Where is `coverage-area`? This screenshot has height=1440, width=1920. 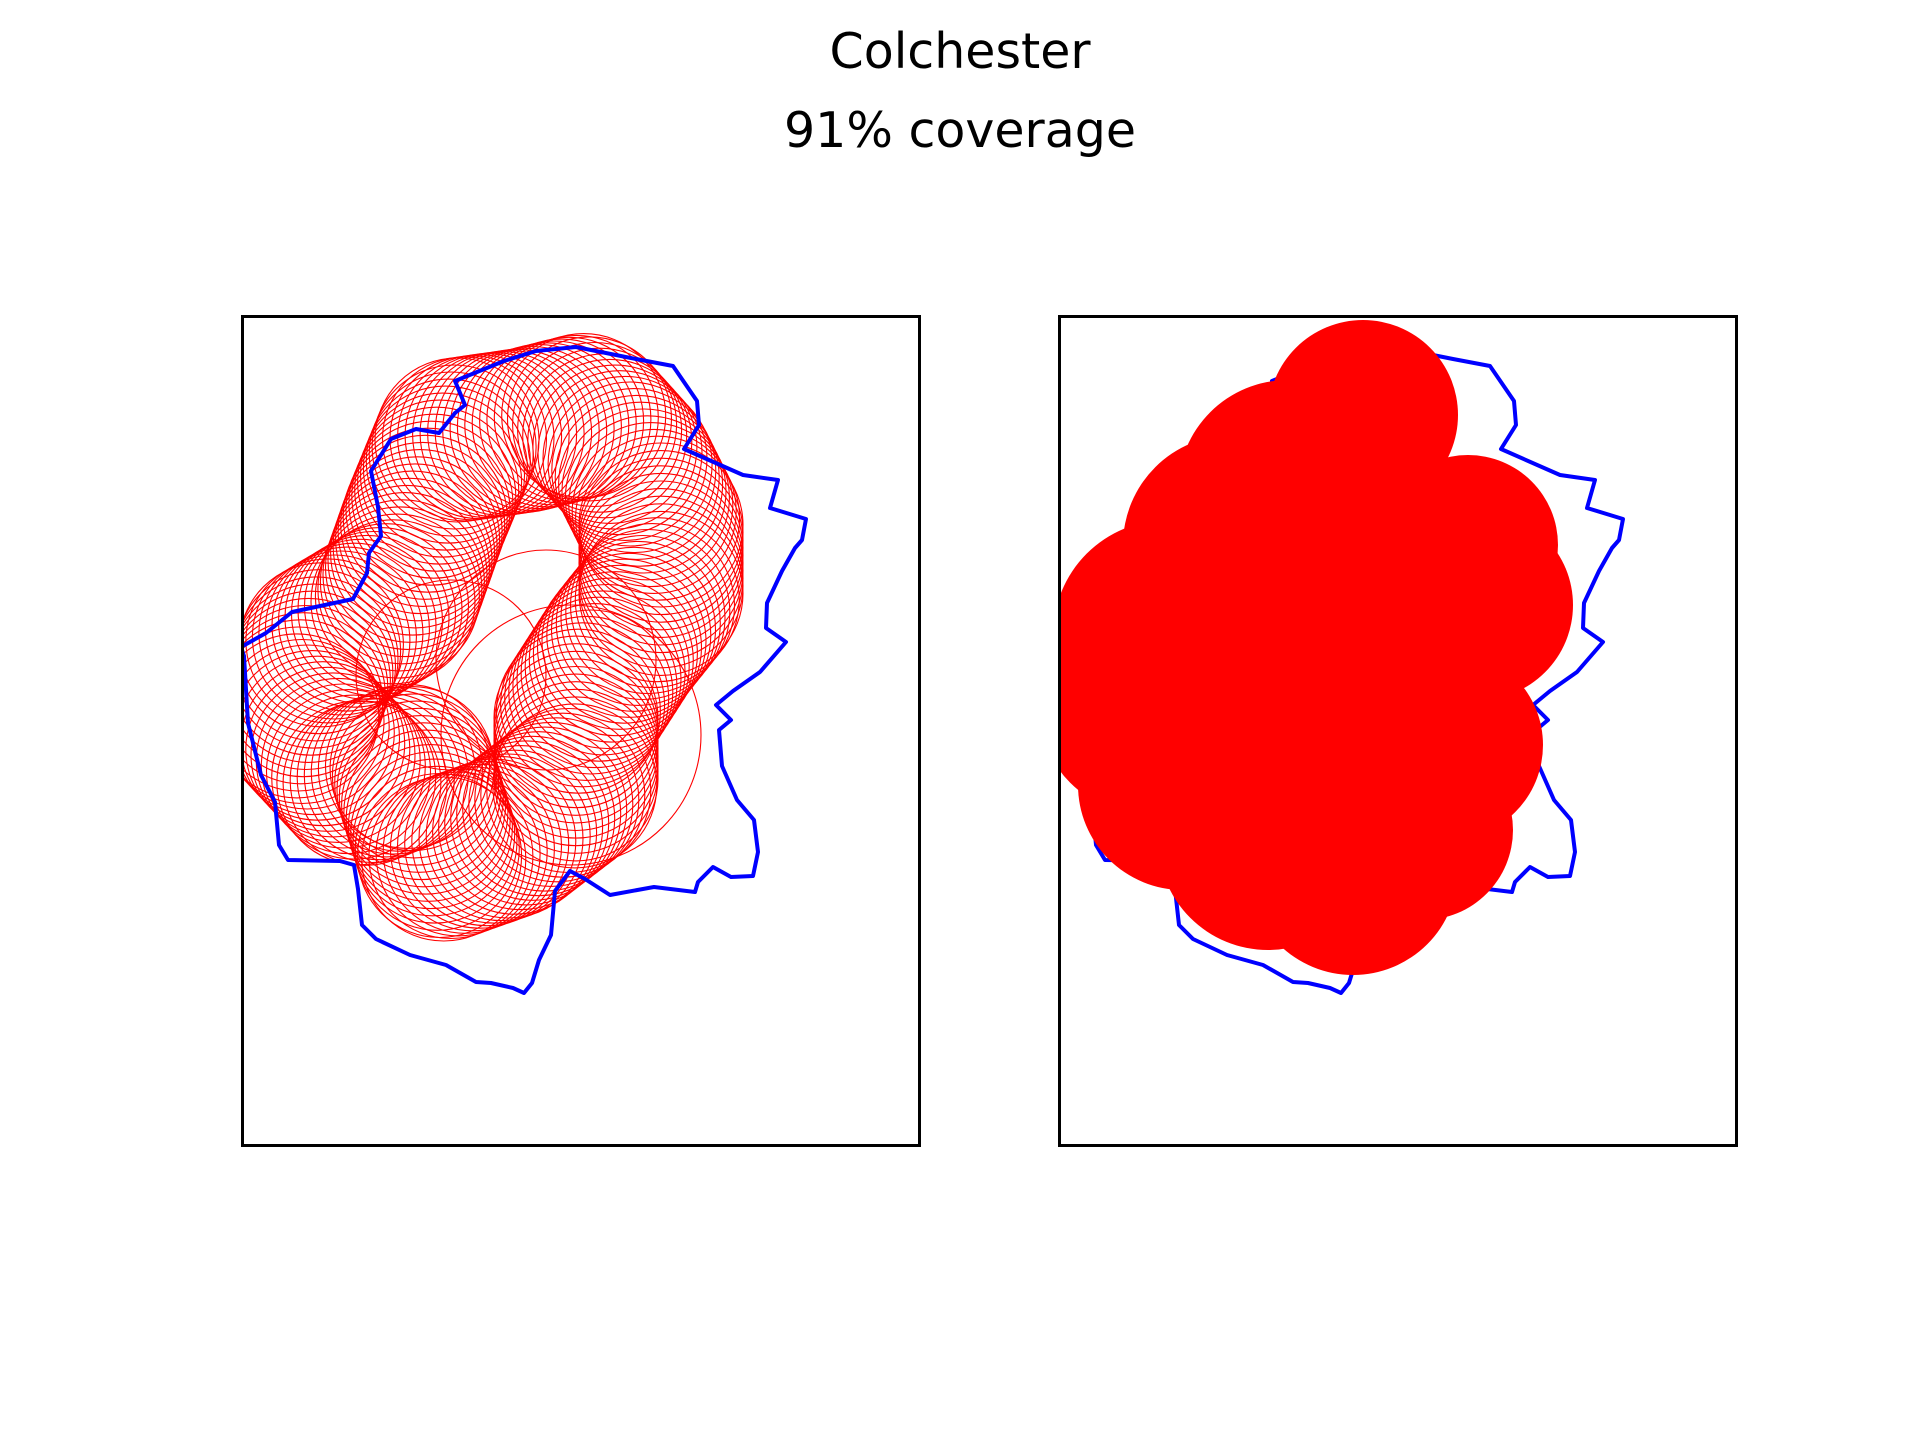 coverage-area is located at coordinates (1315, 647).